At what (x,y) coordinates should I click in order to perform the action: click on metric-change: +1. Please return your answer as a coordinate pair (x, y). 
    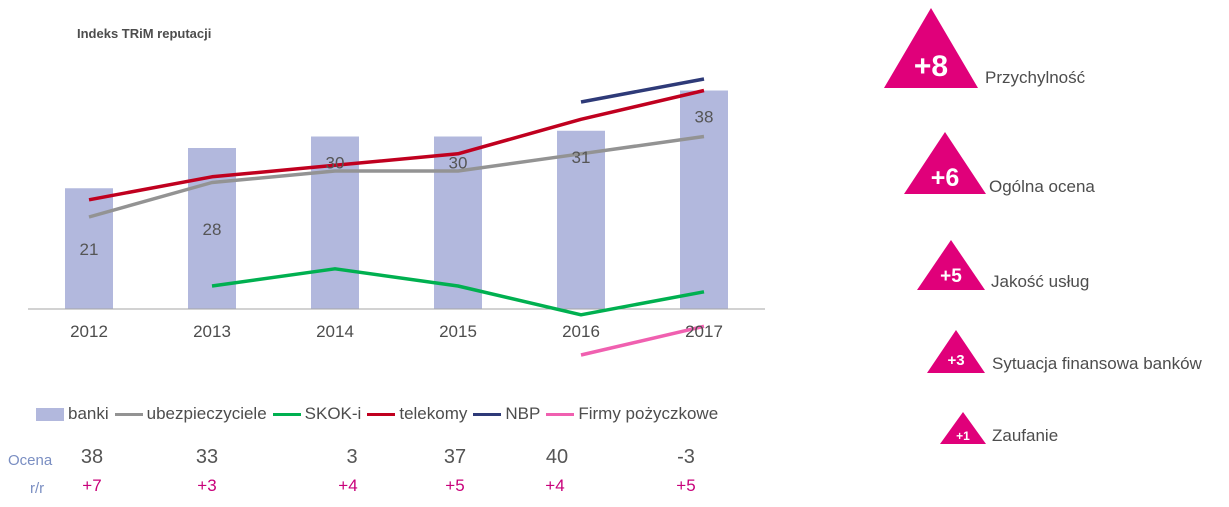
    Looking at the image, I should click on (963, 436).